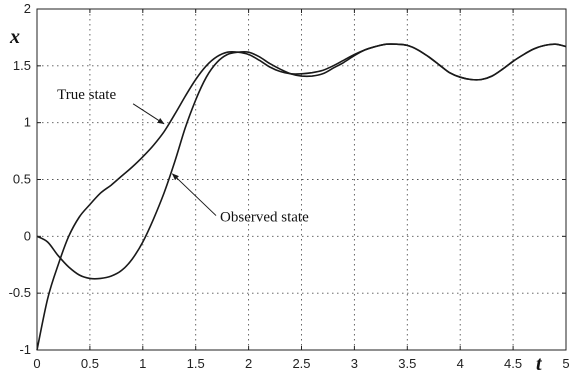  Describe the element at coordinates (14, 37) in the screenshot. I see `y-axis-label: x` at that location.